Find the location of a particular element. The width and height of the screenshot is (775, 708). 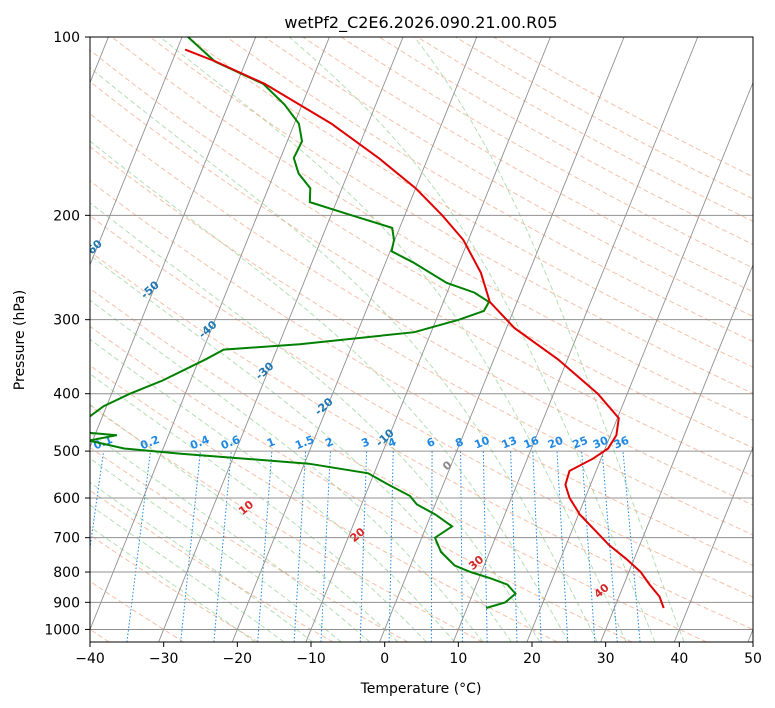

x-tick-label: 50 is located at coordinates (753, 659).